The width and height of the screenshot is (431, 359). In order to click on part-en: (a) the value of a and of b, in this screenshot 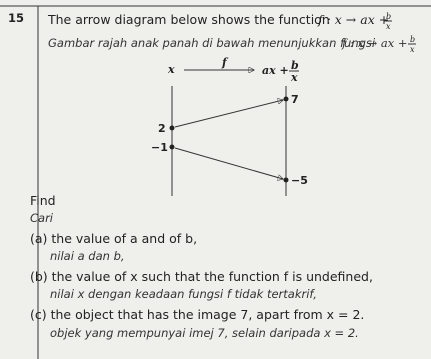, I will do `click(113, 238)`.